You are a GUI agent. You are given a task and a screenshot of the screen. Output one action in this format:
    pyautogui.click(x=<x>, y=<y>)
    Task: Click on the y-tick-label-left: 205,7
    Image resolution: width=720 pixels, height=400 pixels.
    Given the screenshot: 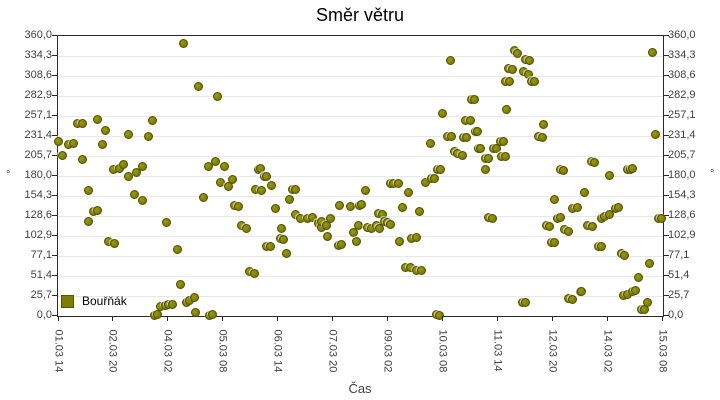 What is the action you would take?
    pyautogui.click(x=38, y=155)
    